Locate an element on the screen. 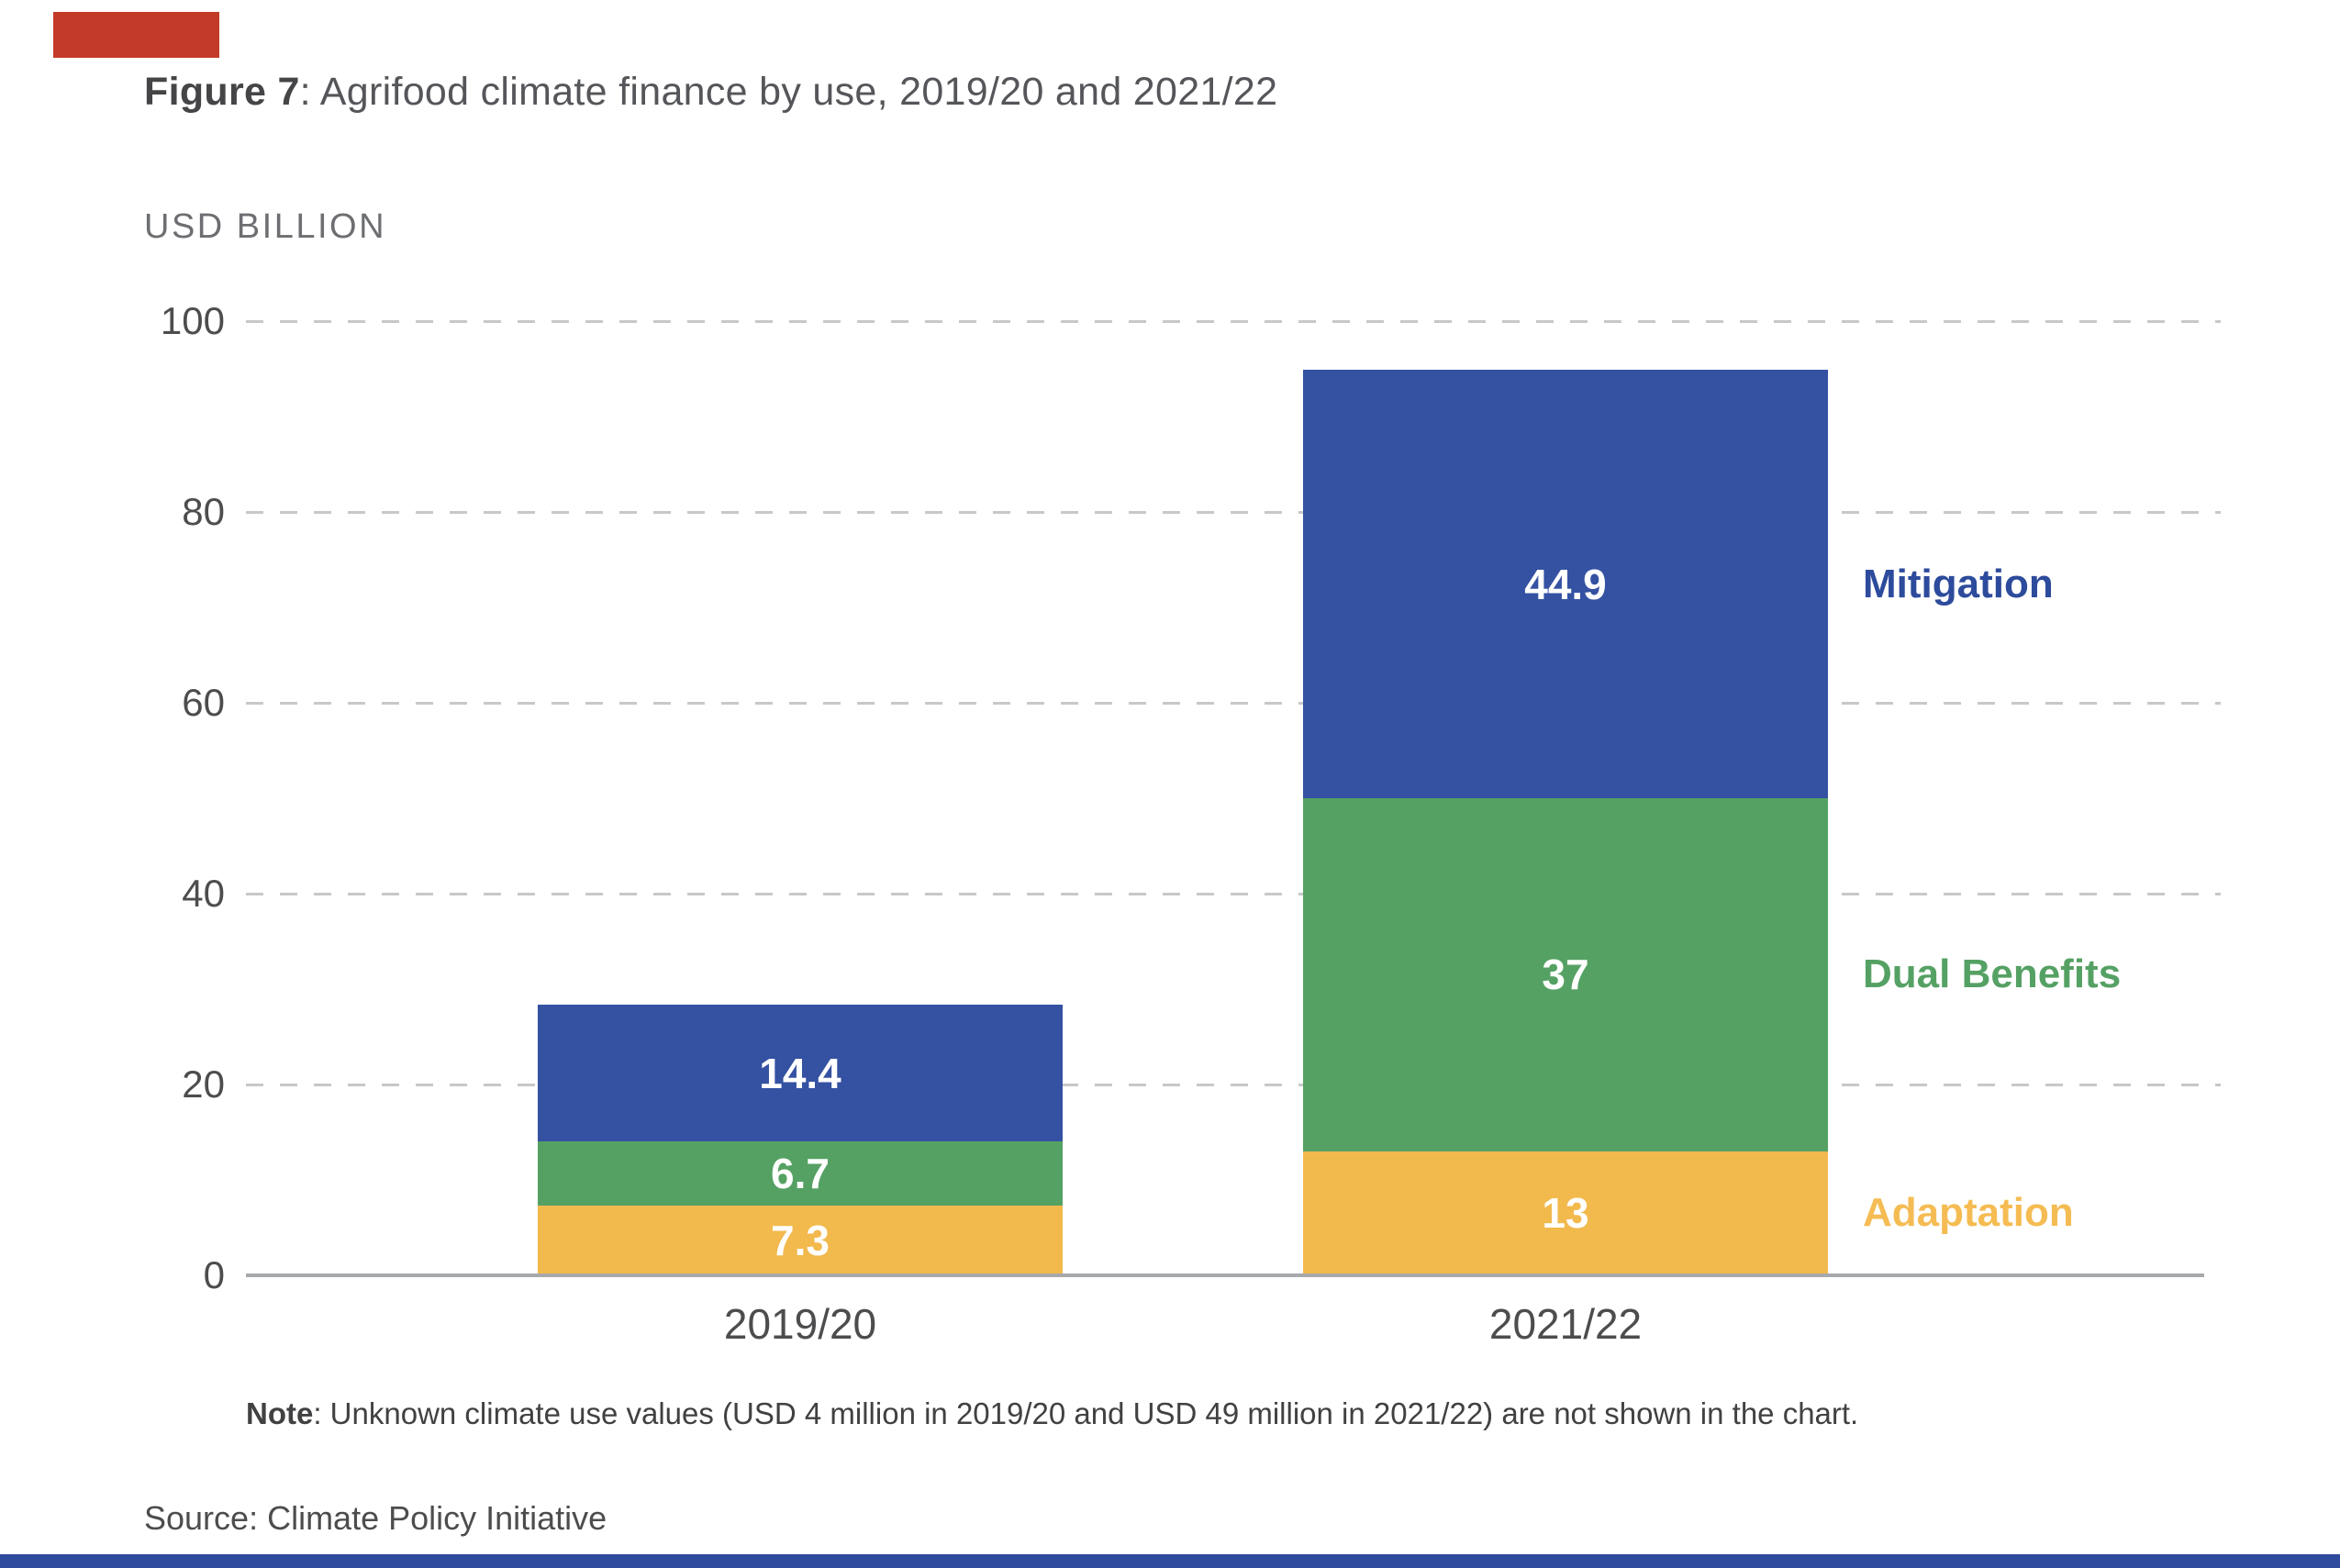 The width and height of the screenshot is (2340, 1568). bar-segment-dual-benefits: 37 is located at coordinates (1565, 974).